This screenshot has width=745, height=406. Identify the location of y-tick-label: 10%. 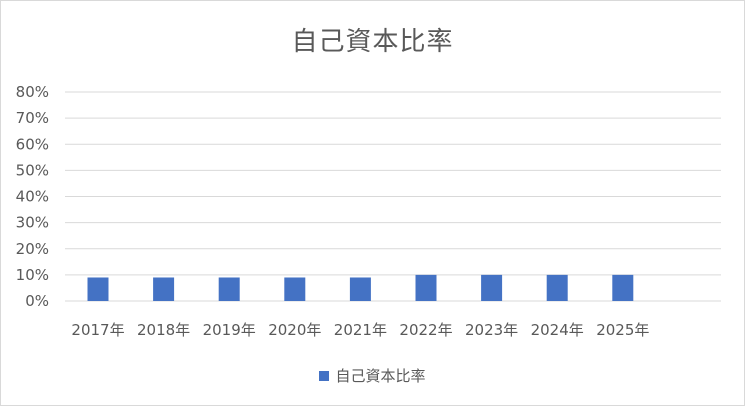
(32, 275).